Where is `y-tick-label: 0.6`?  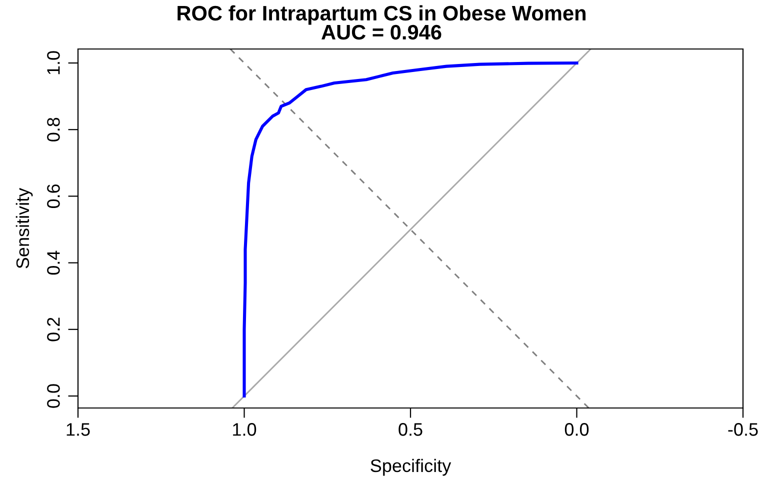
y-tick-label: 0.6 is located at coordinates (53, 196).